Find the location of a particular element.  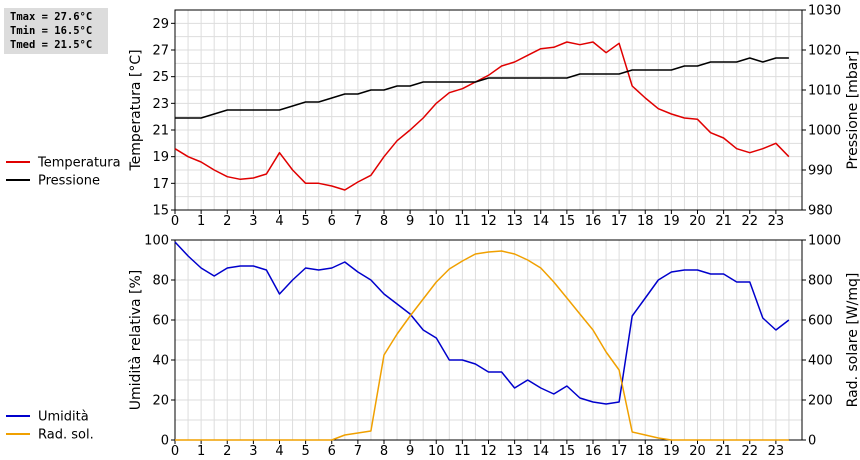

panel2-y2tick-label: 400 is located at coordinates (820, 361).